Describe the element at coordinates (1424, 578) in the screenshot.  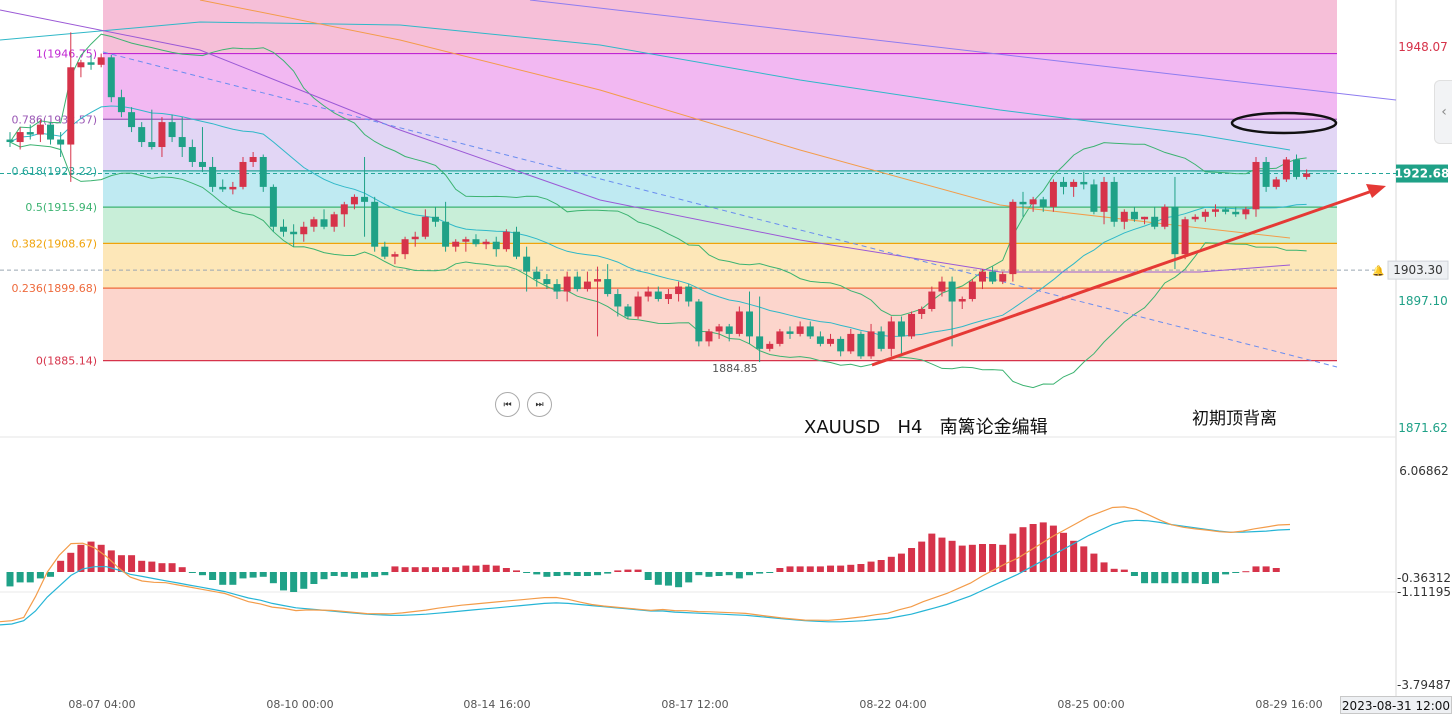
I see `macd-axis-tick: -0.36312` at that location.